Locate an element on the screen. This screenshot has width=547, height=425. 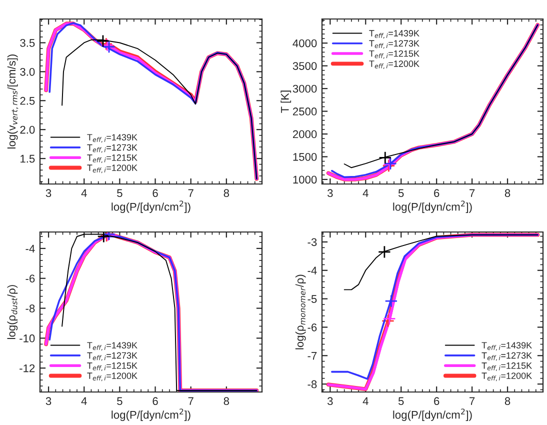
y-tick-label: 2.0 is located at coordinates (27, 130).